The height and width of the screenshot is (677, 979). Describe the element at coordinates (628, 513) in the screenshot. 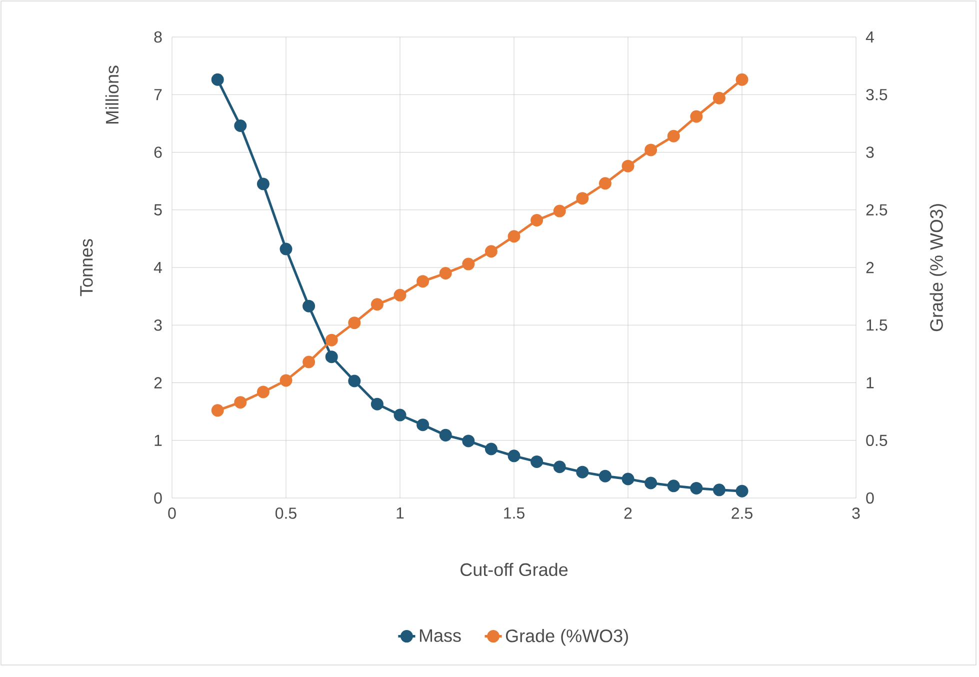

I see `x-tick-label: 2` at that location.